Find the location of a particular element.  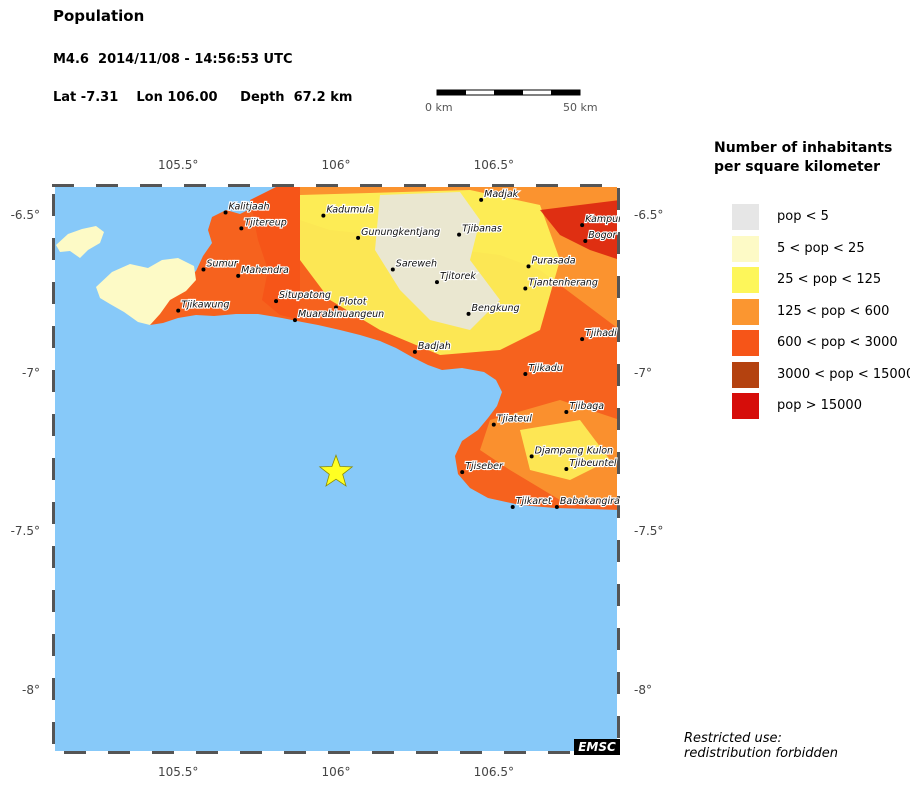

south-coast-sparse is located at coordinates (565, 450).